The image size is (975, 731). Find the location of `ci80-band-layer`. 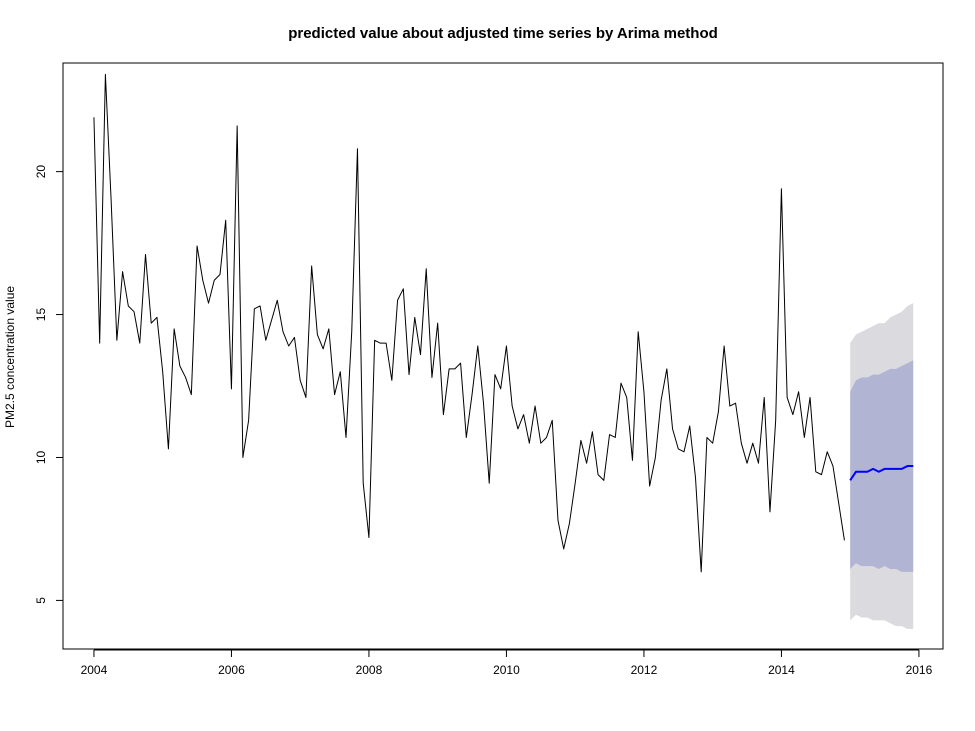

ci80-band-layer is located at coordinates (882, 466).